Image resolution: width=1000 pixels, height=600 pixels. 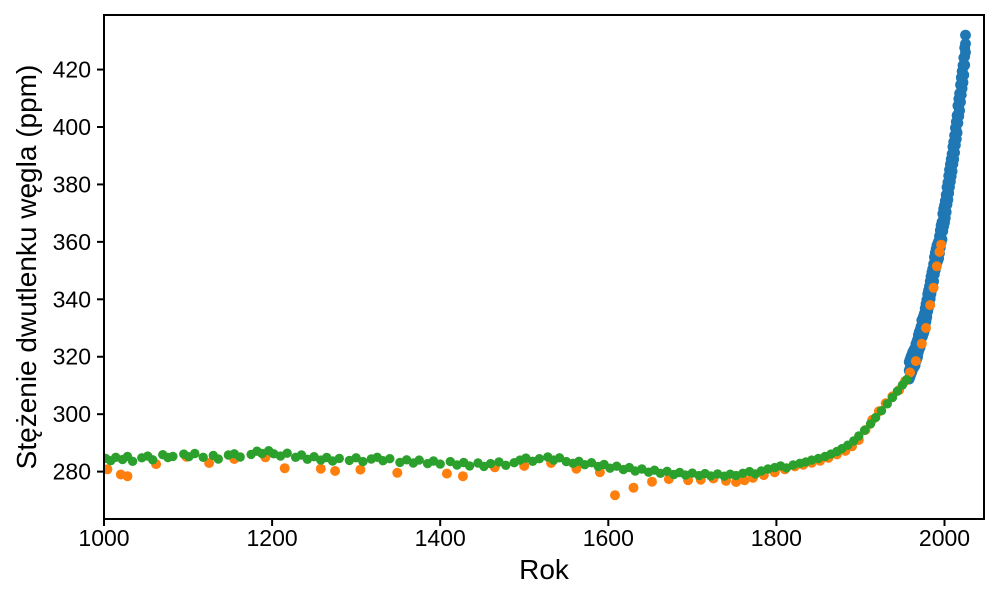 What do you see at coordinates (776, 538) in the screenshot?
I see `x-tick-label: 1800` at bounding box center [776, 538].